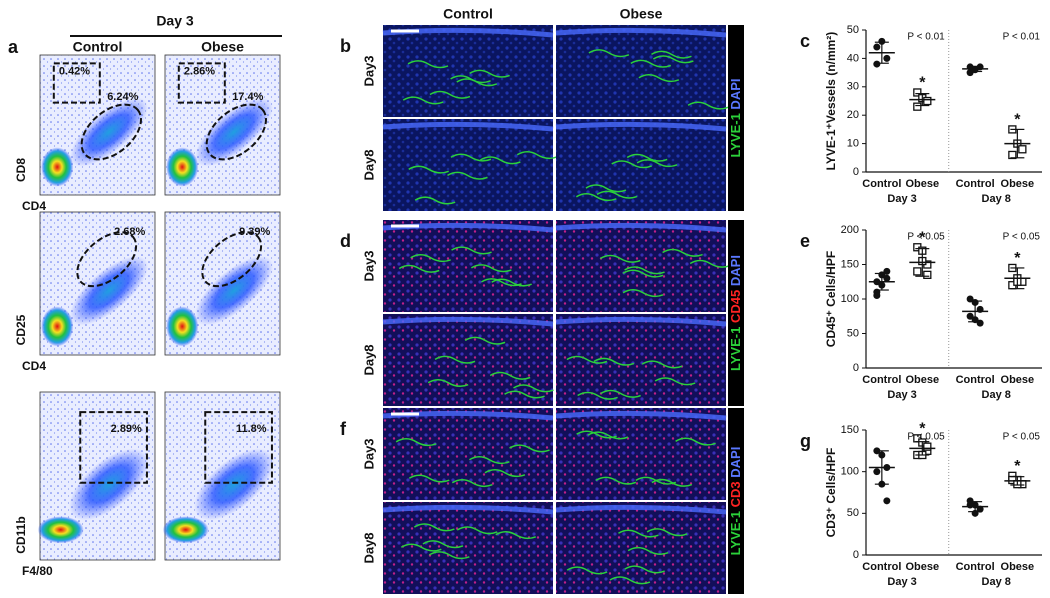 This screenshot has height=598, width=1050. What do you see at coordinates (805, 441) in the screenshot?
I see `panel-label: g` at bounding box center [805, 441].